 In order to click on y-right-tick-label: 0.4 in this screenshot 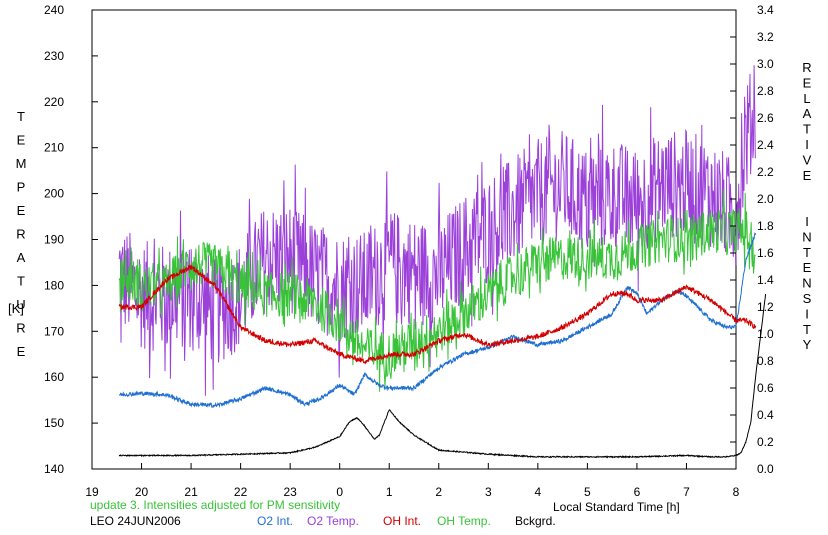, I will do `click(765, 415)`.